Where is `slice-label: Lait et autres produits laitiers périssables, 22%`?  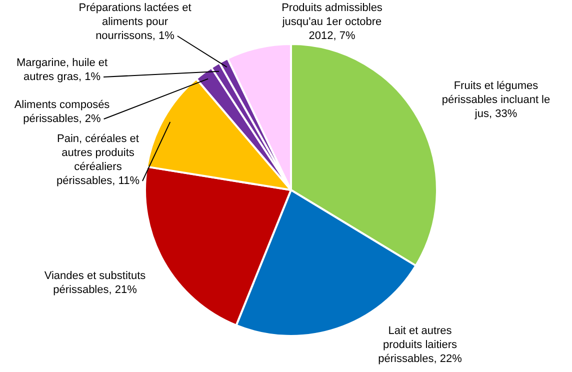 slice-label: Lait et autres produits laitiers périssables, 22% is located at coordinates (420, 345).